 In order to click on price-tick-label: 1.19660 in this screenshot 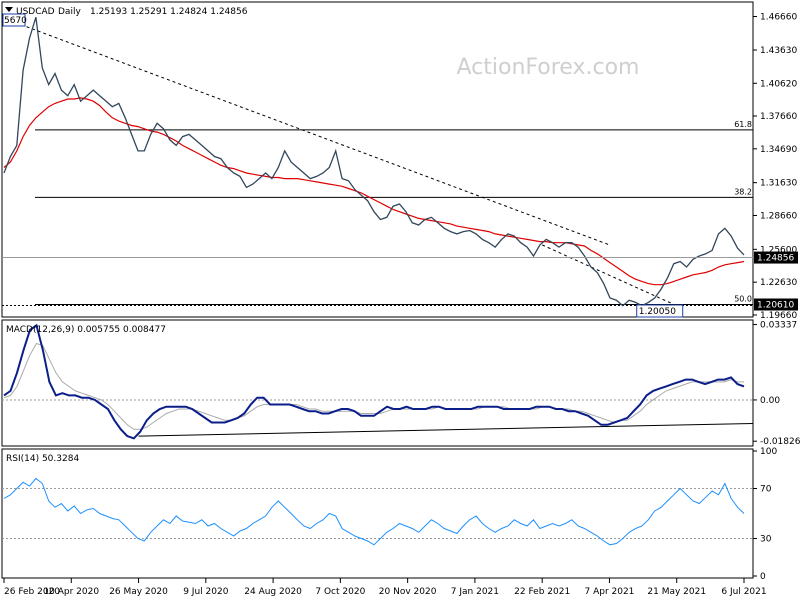, I will do `click(778, 316)`.